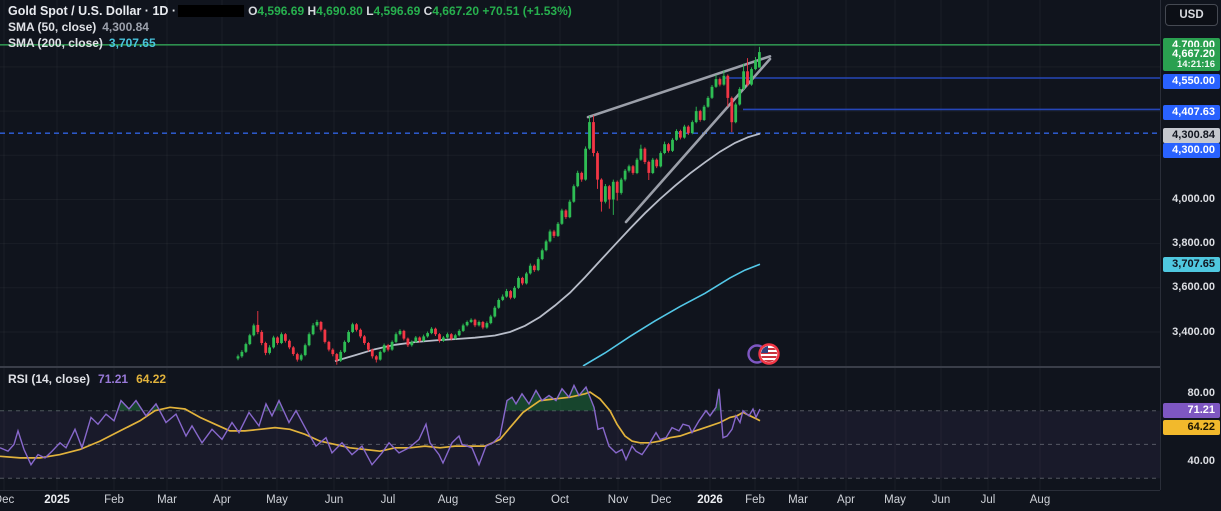 The width and height of the screenshot is (1221, 511). What do you see at coordinates (253, 11) in the screenshot?
I see `ohlc-key: O` at bounding box center [253, 11].